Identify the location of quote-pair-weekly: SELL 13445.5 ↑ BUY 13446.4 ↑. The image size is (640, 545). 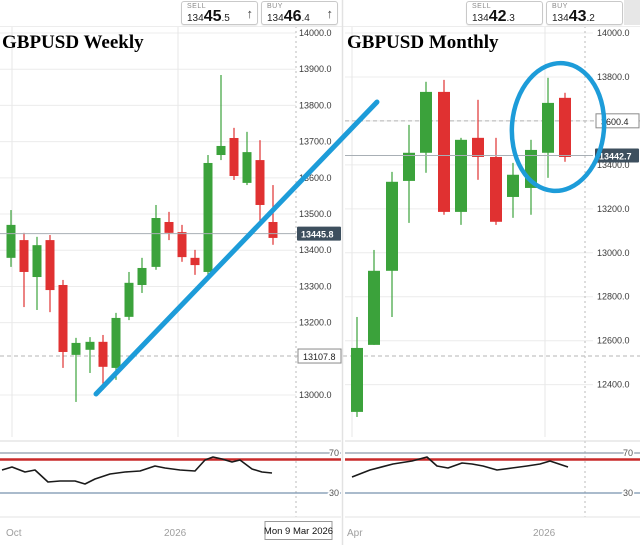
(259, 13).